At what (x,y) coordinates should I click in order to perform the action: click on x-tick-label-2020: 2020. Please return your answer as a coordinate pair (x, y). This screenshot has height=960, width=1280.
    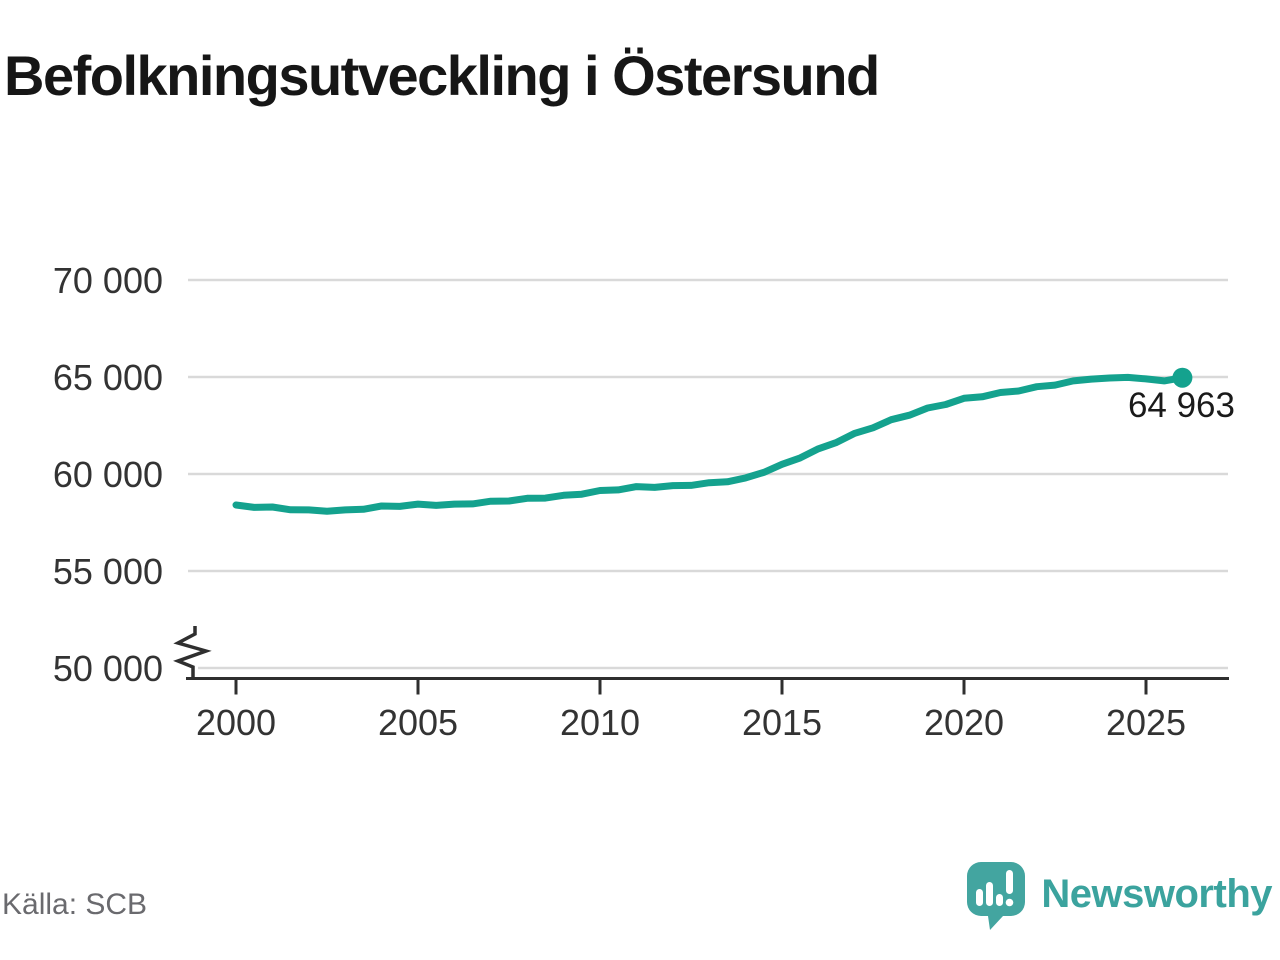
    Looking at the image, I should click on (964, 722).